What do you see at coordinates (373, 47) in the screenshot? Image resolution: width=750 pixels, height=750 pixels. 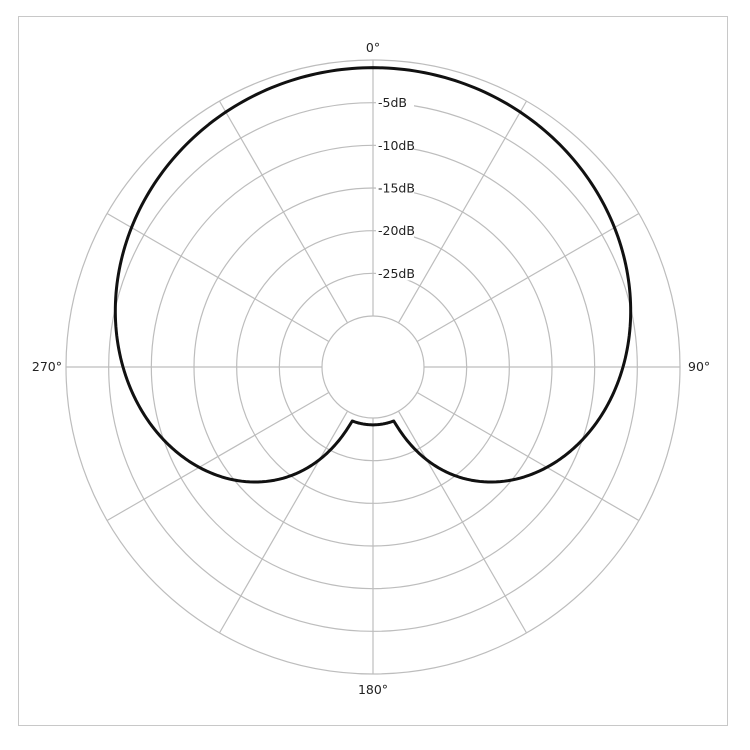 I see `angle-label-0: 0°` at bounding box center [373, 47].